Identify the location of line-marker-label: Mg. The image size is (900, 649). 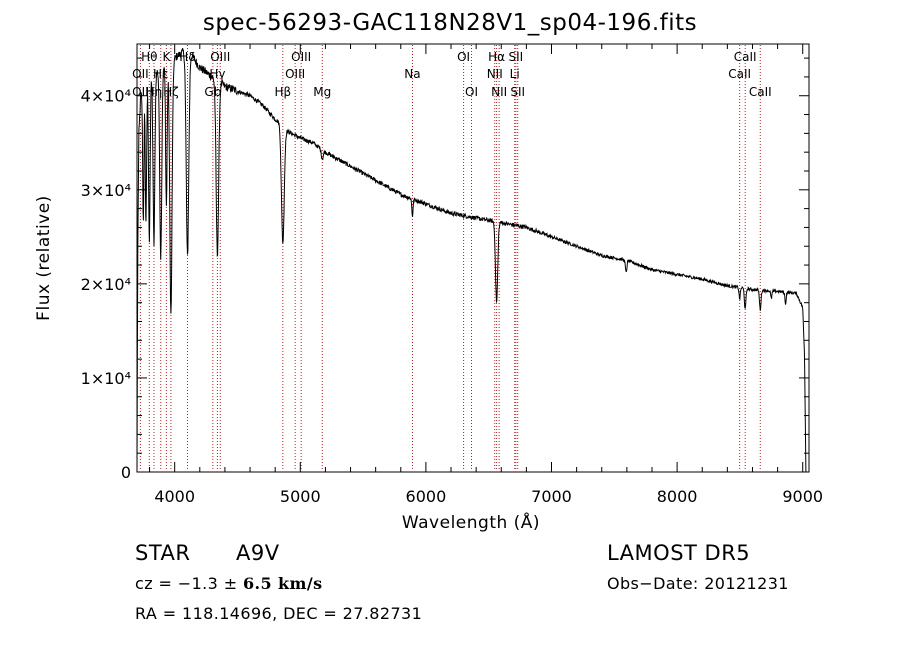
(322, 92).